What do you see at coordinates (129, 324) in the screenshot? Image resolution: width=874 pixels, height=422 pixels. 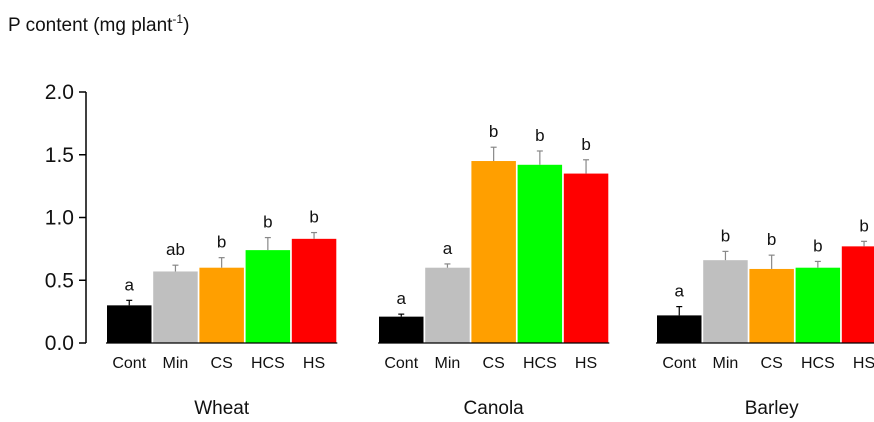 I see `bar-wheat-cont` at bounding box center [129, 324].